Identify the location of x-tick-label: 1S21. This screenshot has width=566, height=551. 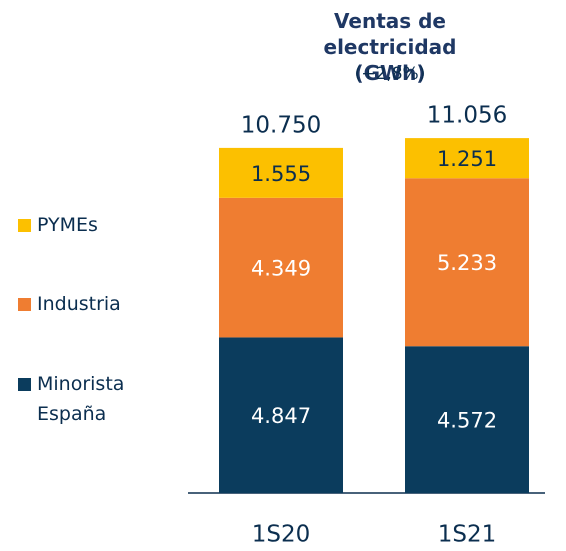
(467, 535).